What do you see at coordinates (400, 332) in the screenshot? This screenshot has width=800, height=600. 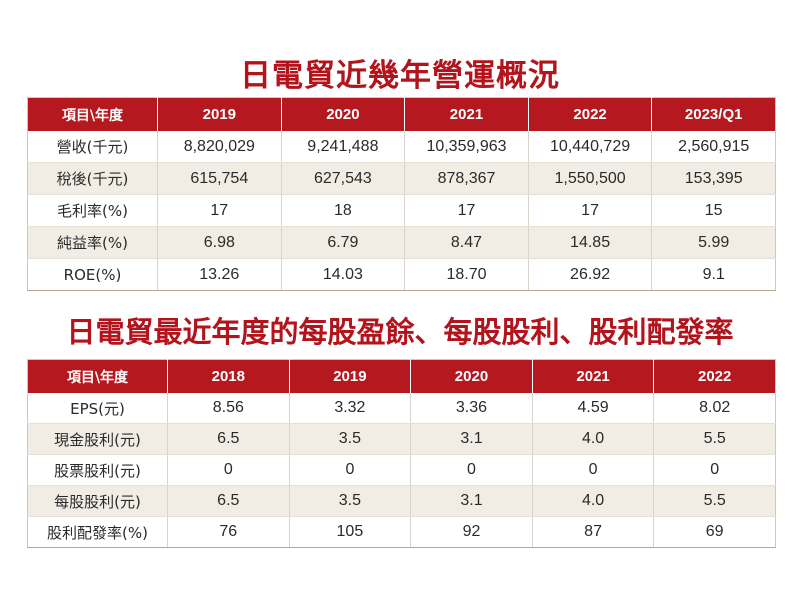 I see `dividend-title: 日電貿最近年度的每股盈餘、每股股利、股利配發率` at bounding box center [400, 332].